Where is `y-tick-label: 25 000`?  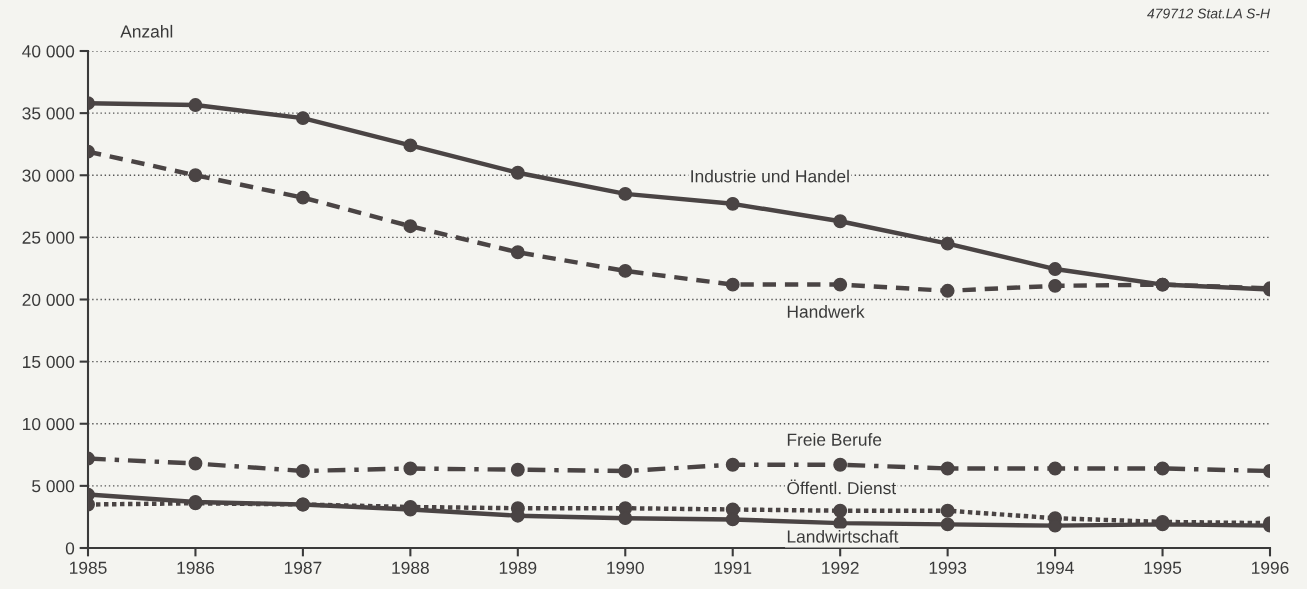 y-tick-label: 25 000 is located at coordinates (48, 237).